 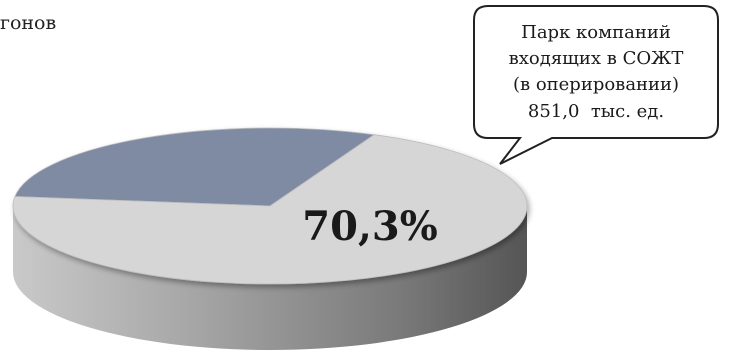 I want to click on cropped-title-fragment: гонов, so click(x=28, y=23).